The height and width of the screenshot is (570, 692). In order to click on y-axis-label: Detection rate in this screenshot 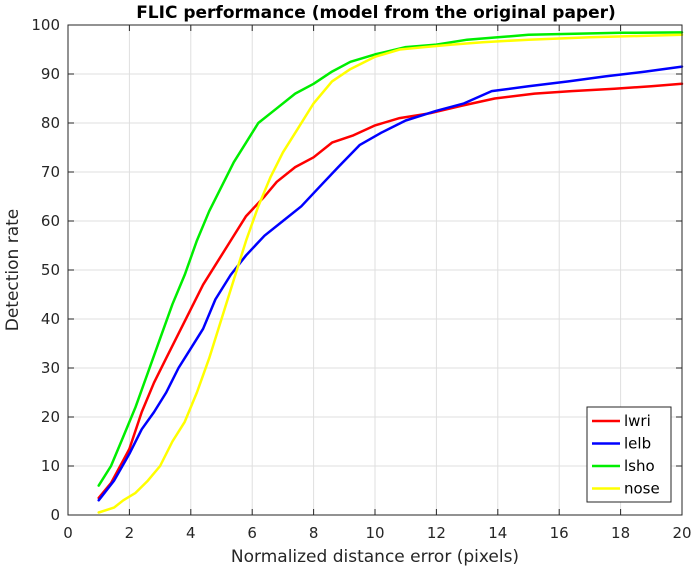, I will do `click(13, 270)`.